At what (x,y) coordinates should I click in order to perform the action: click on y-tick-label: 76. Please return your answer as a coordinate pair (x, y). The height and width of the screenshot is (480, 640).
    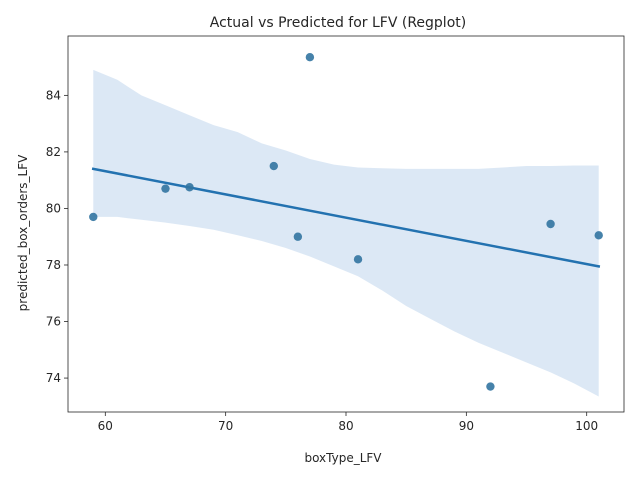
    Looking at the image, I should click on (53, 322).